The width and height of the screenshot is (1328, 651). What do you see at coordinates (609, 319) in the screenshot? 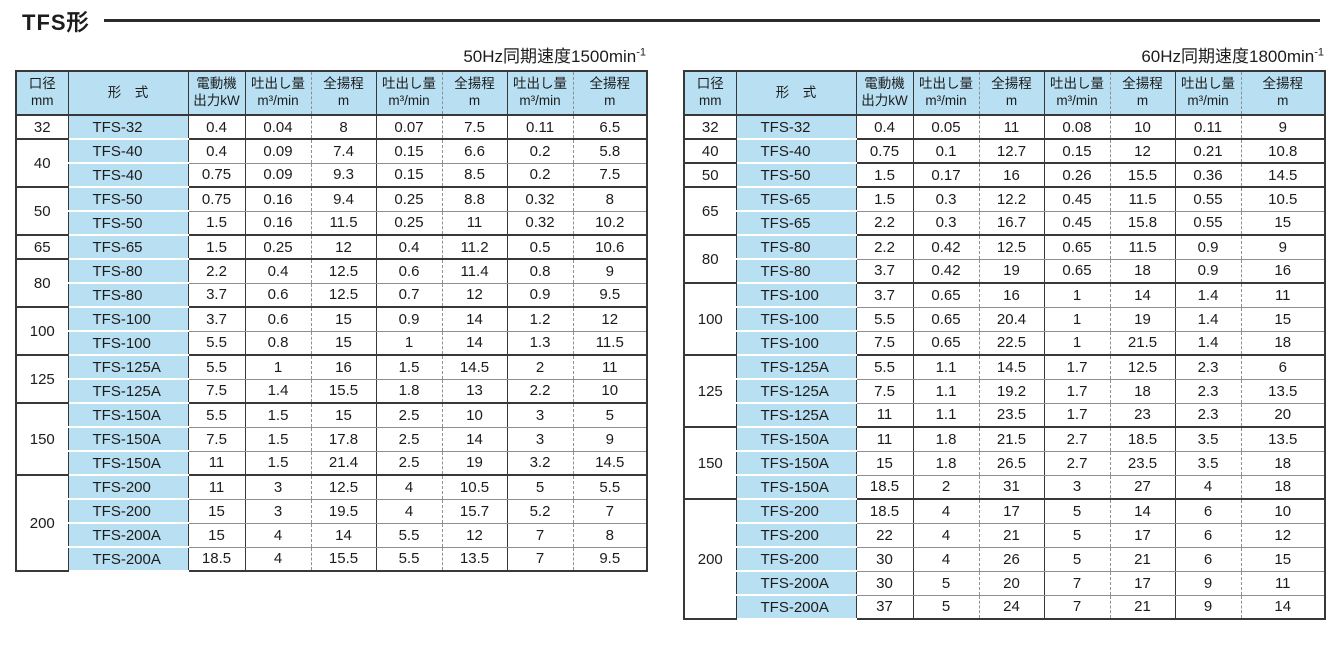
I see `value-cell: 12` at bounding box center [609, 319].